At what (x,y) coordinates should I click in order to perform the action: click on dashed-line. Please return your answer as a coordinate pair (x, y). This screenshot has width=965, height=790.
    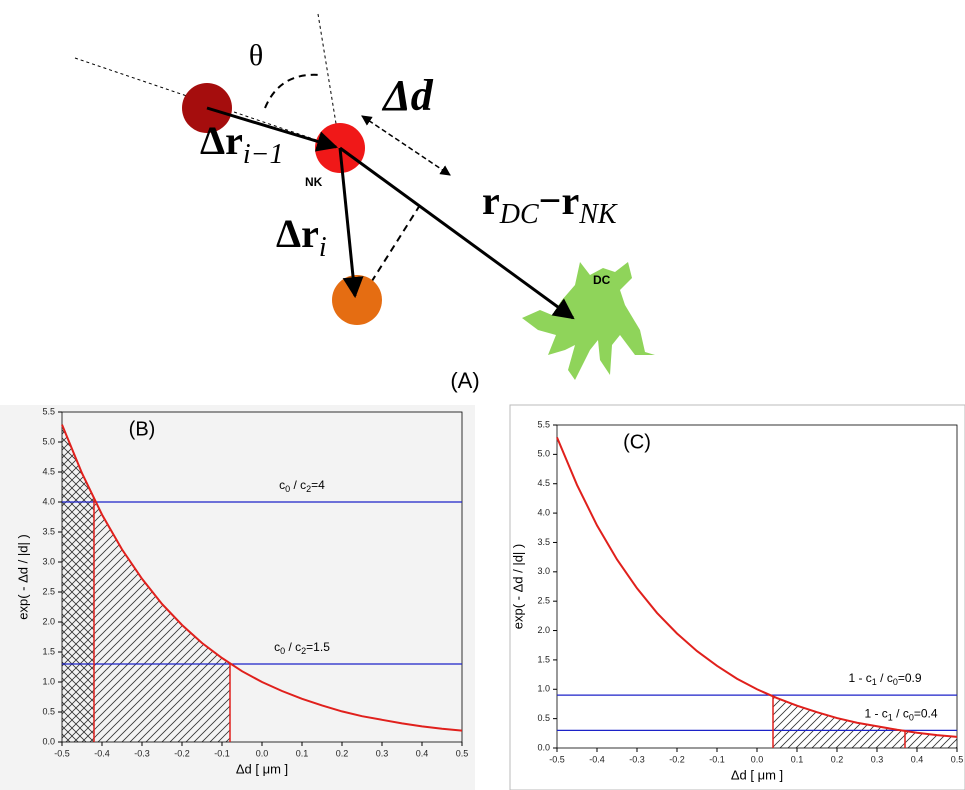
    Looking at the image, I should click on (330, 87).